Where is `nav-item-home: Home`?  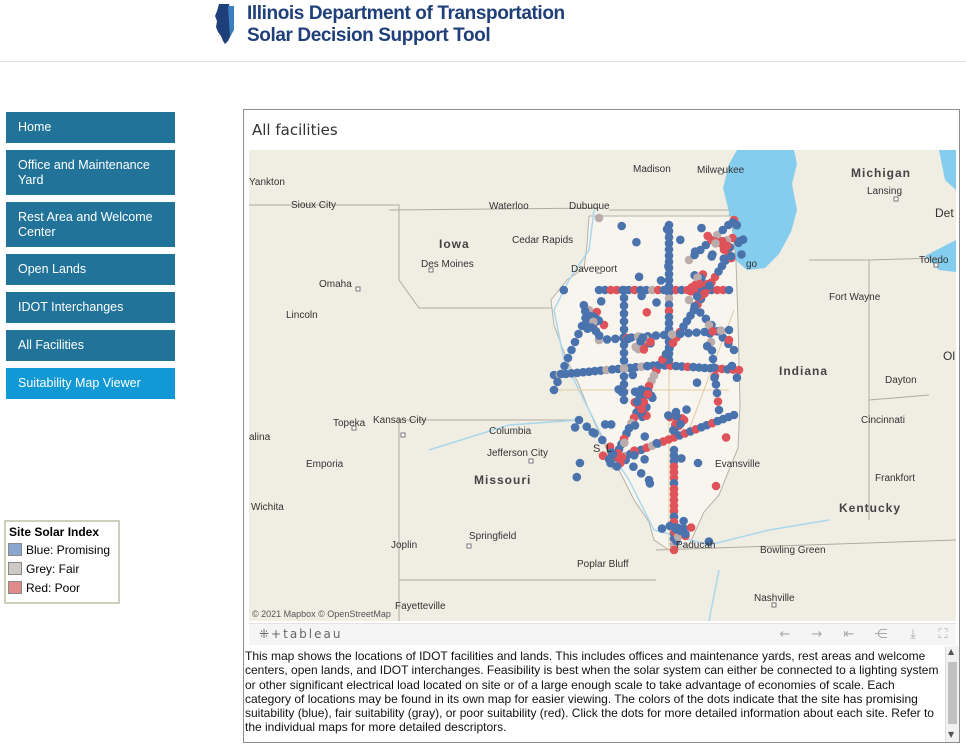
nav-item-home: Home is located at coordinates (90, 127).